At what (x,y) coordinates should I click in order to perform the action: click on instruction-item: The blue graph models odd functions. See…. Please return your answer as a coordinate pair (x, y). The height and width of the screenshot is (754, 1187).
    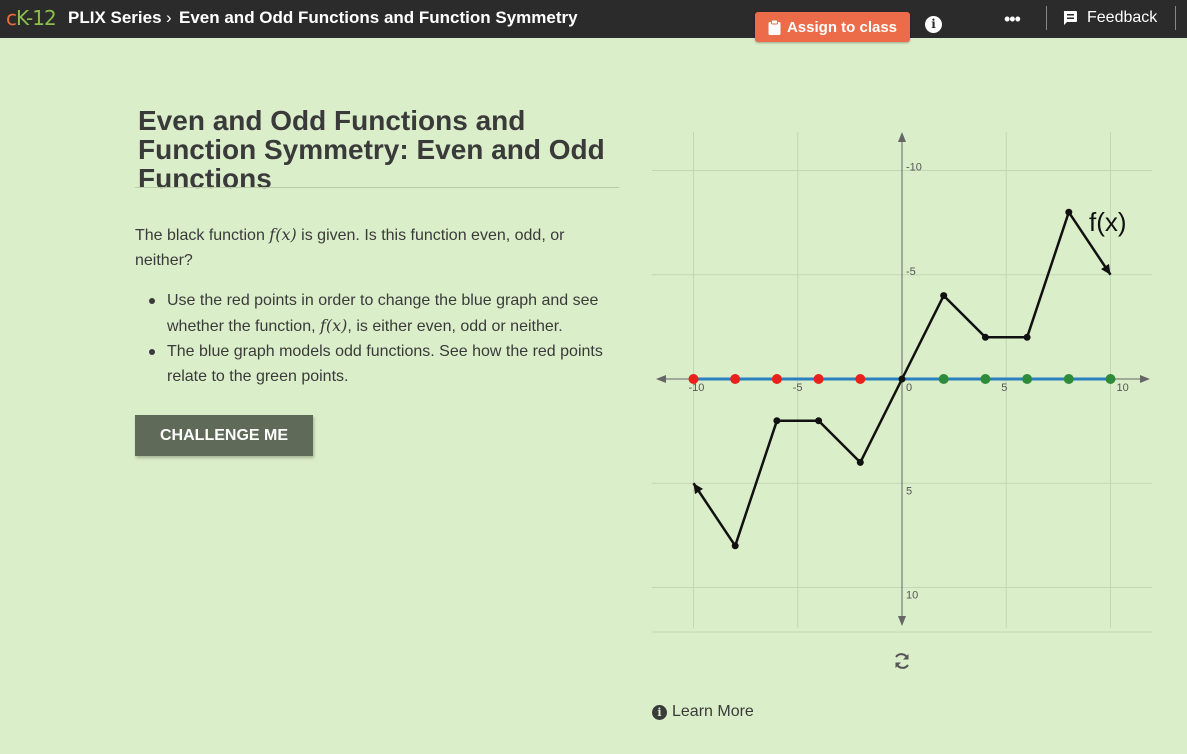
    Looking at the image, I should click on (383, 364).